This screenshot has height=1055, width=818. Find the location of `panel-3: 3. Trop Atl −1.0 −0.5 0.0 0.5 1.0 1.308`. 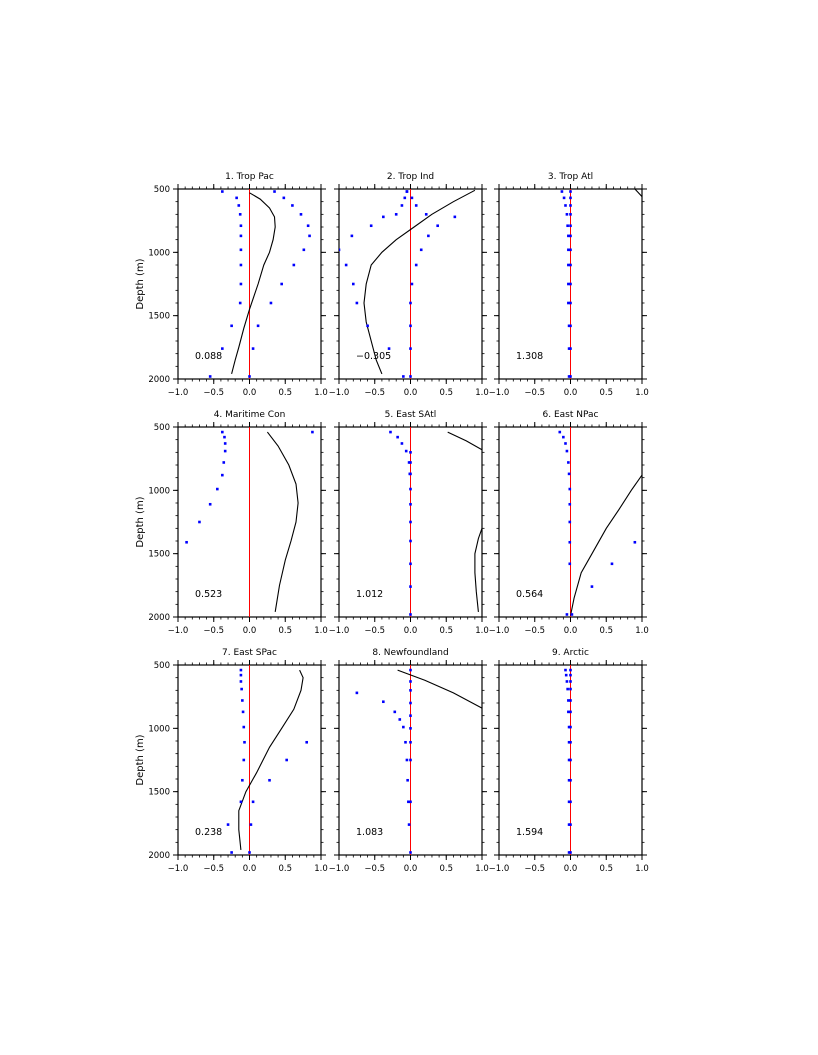

panel-3: 3. Trop Atl −1.0 −0.5 0.0 0.5 1.0 1.308 is located at coordinates (569, 285).